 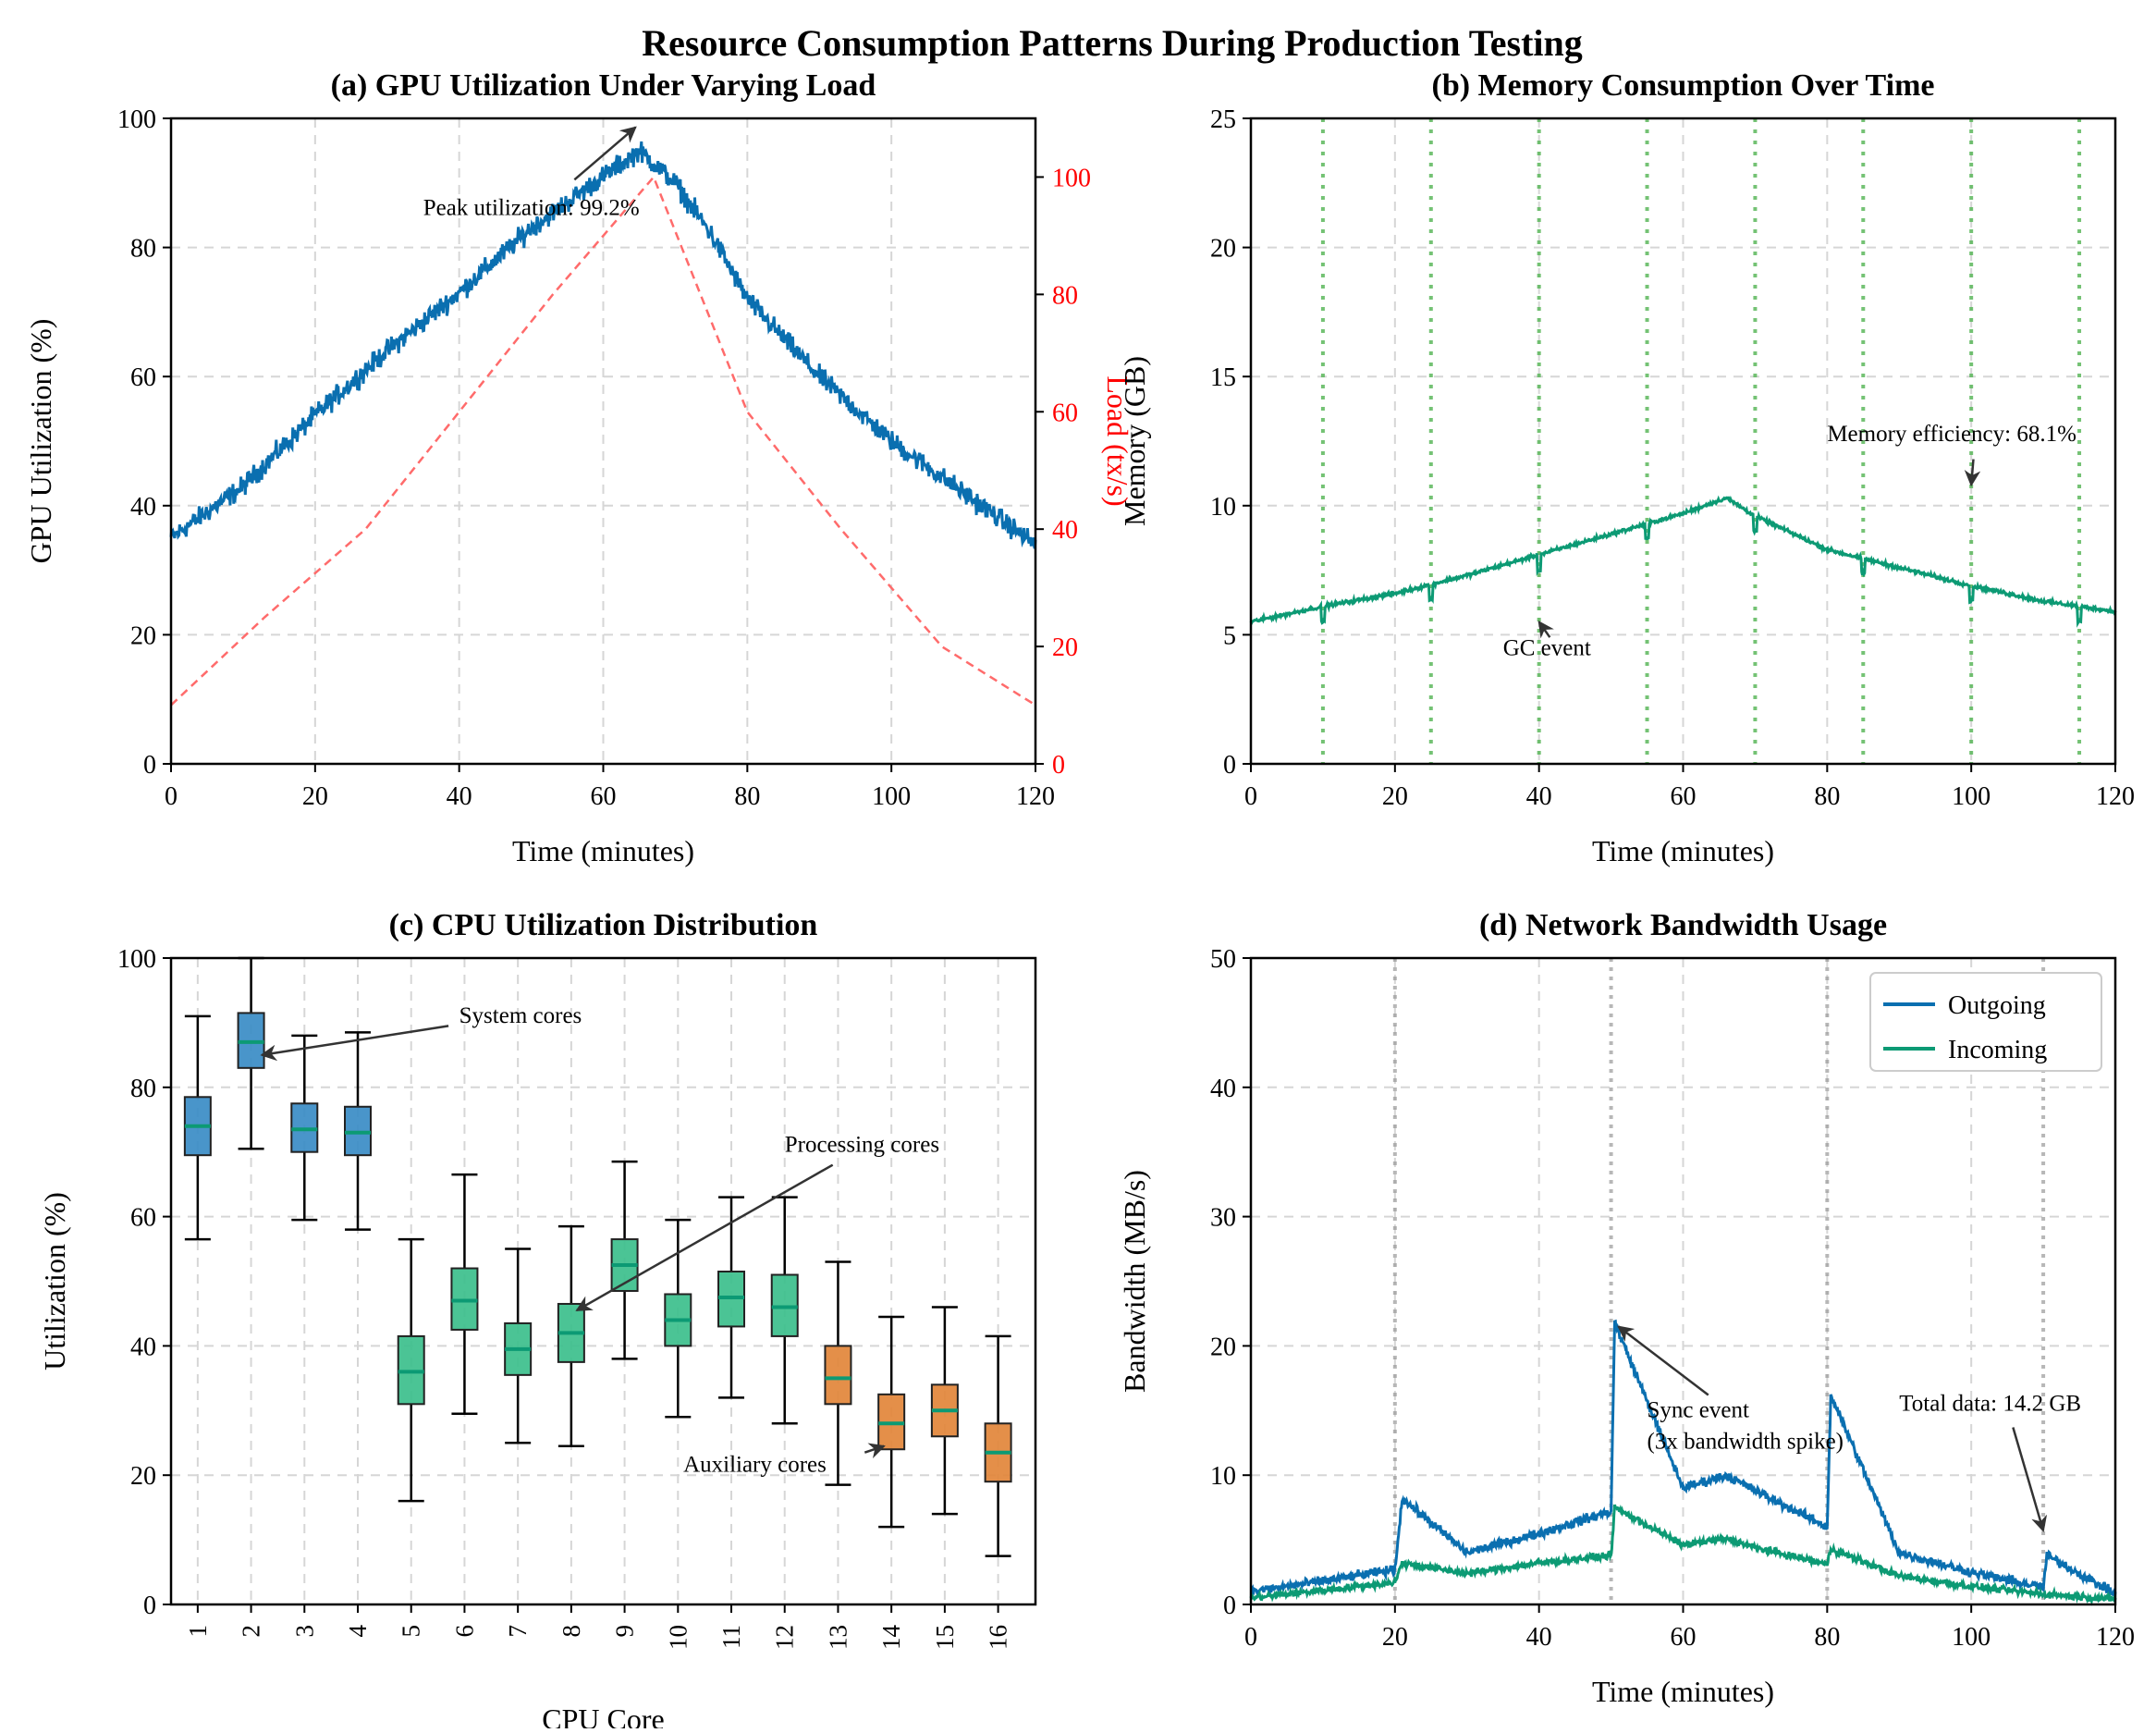 What do you see at coordinates (518, 1632) in the screenshot?
I see `x-tick-label: 7` at bounding box center [518, 1632].